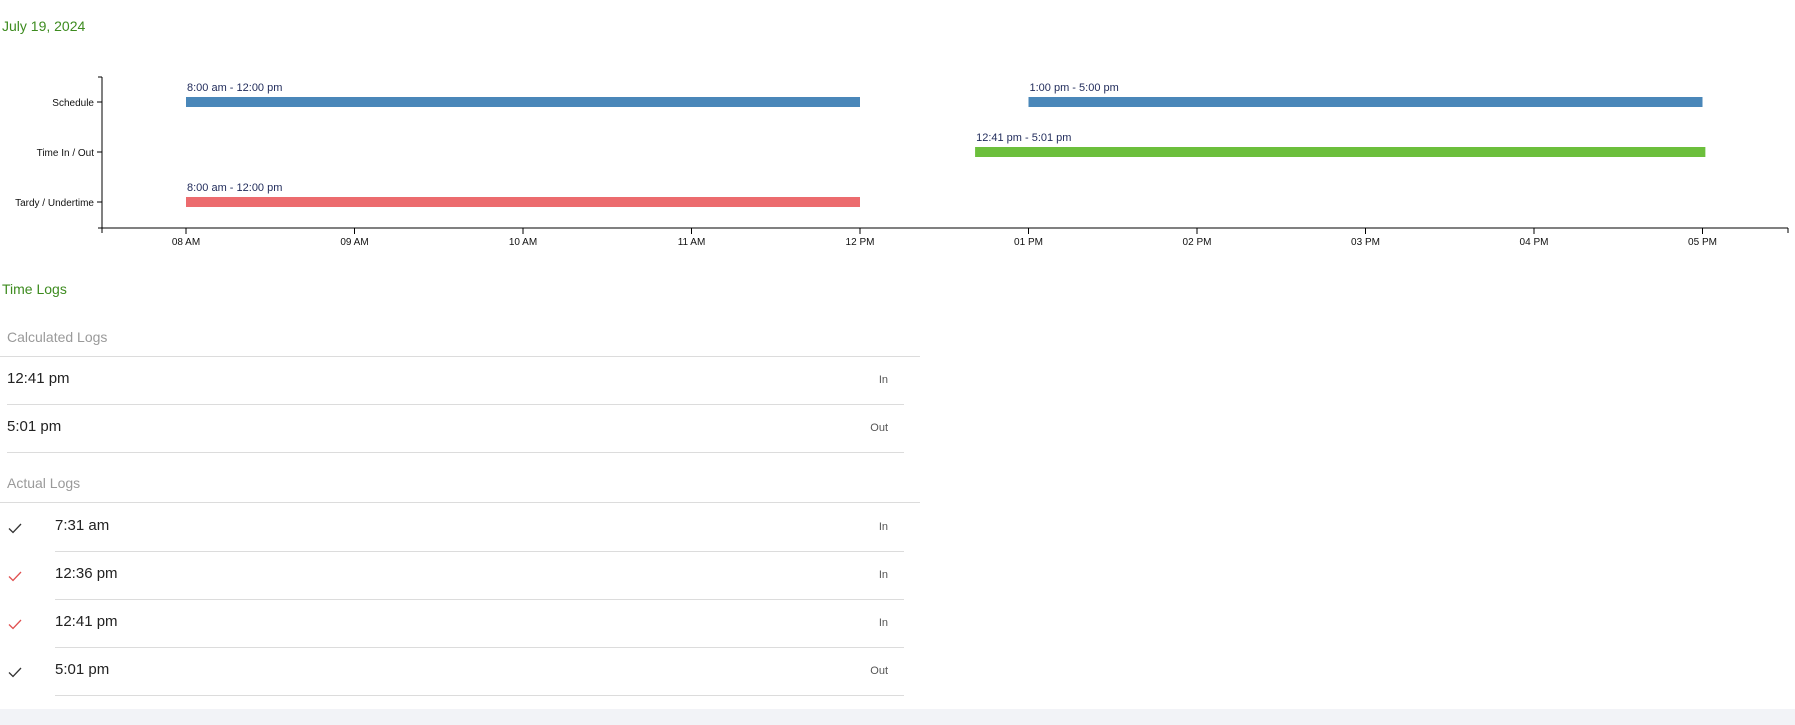 This screenshot has width=1795, height=725. I want to click on calculated-logs-divider, so click(460, 356).